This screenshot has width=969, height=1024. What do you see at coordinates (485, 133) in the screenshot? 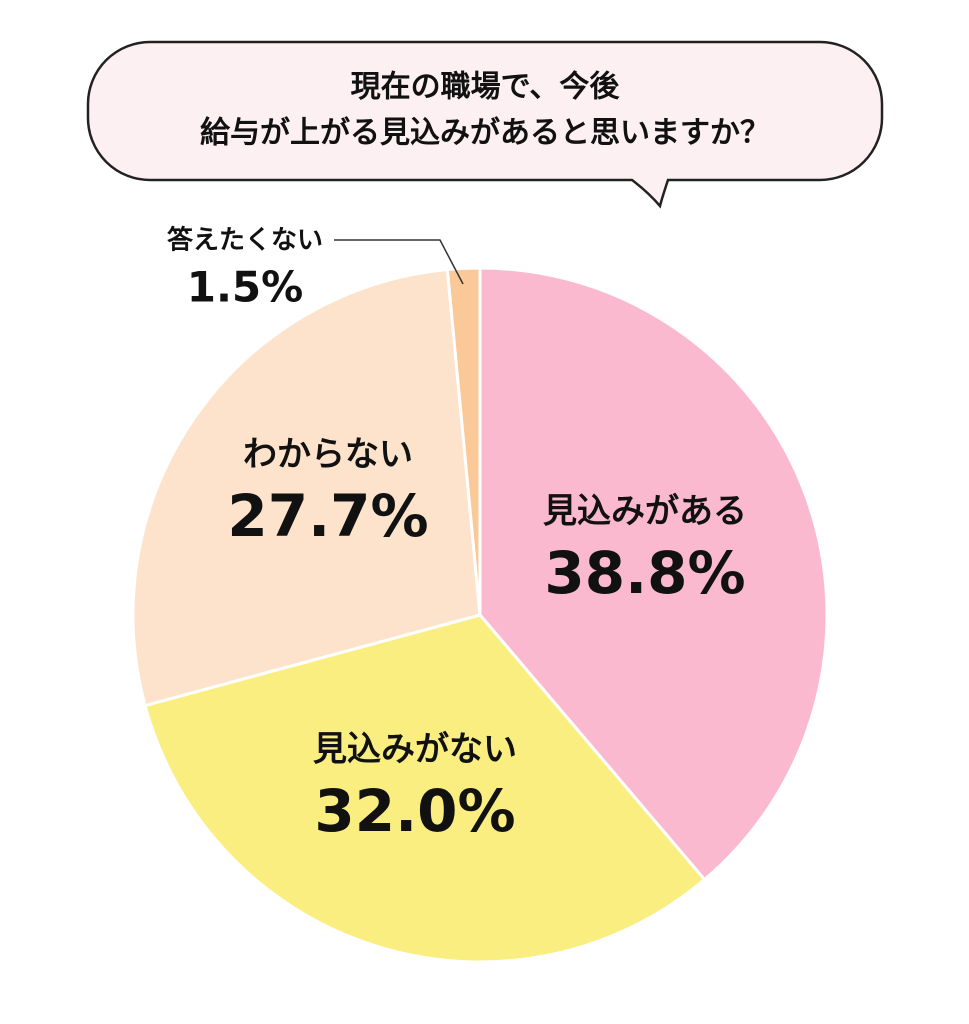
I see `chart-title: 給与が上がる見込みがあると思いますか？` at bounding box center [485, 133].